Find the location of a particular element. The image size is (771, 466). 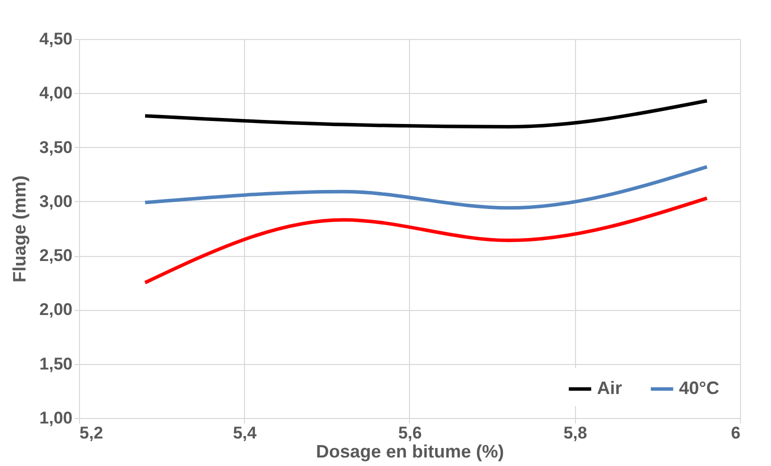

y-tick-label: 2,50 is located at coordinates (55, 256).